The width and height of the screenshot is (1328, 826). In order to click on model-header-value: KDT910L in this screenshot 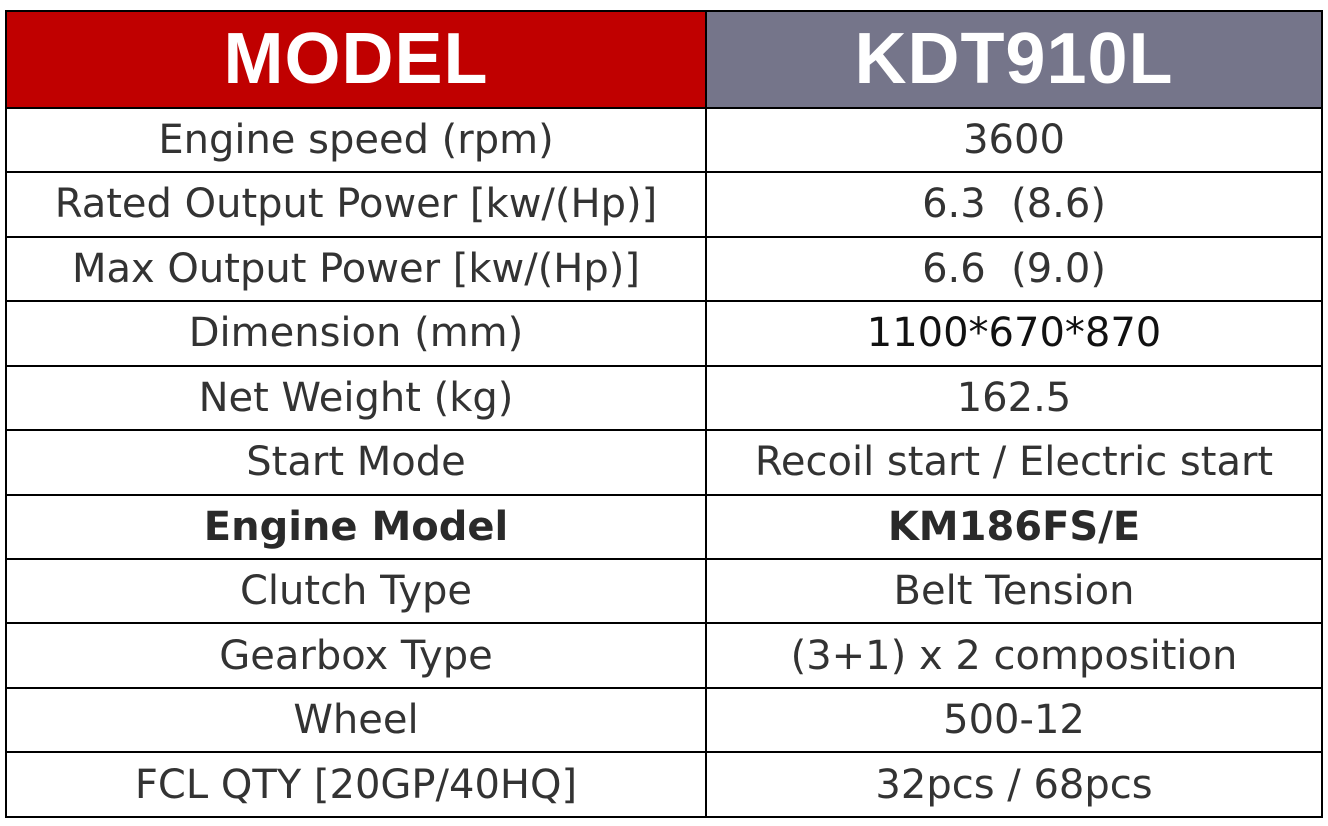, I will do `click(1014, 59)`.